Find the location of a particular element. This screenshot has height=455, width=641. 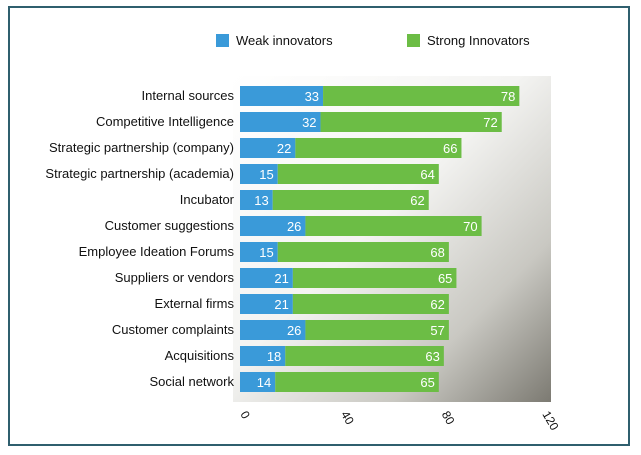

bar-strong-innovators-acquisitions is located at coordinates (364, 356).